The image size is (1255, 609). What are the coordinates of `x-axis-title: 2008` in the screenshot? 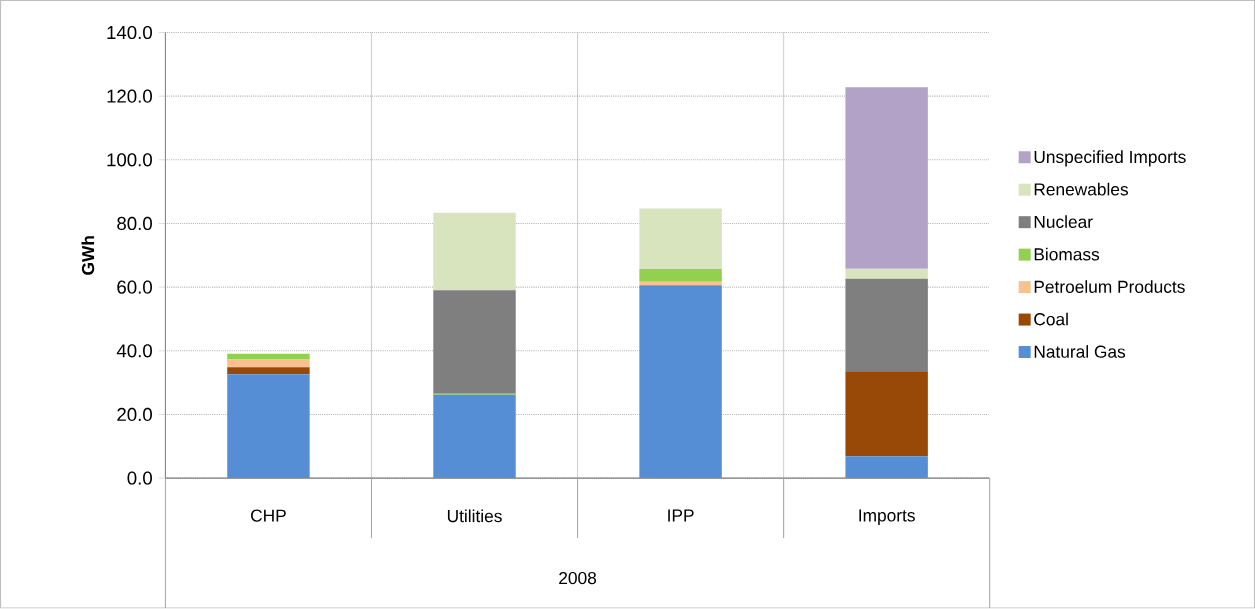 It's located at (578, 578).